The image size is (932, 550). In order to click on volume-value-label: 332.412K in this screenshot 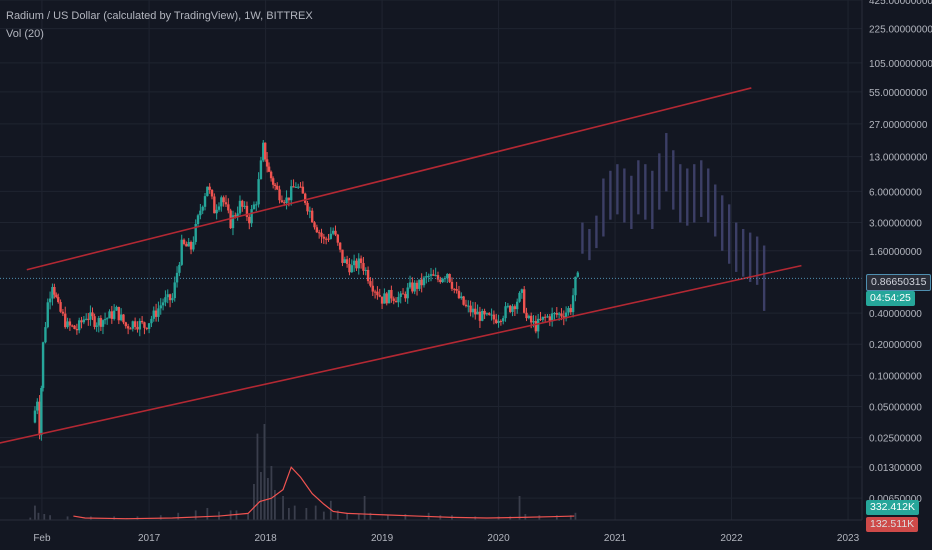, I will do `click(892, 507)`.